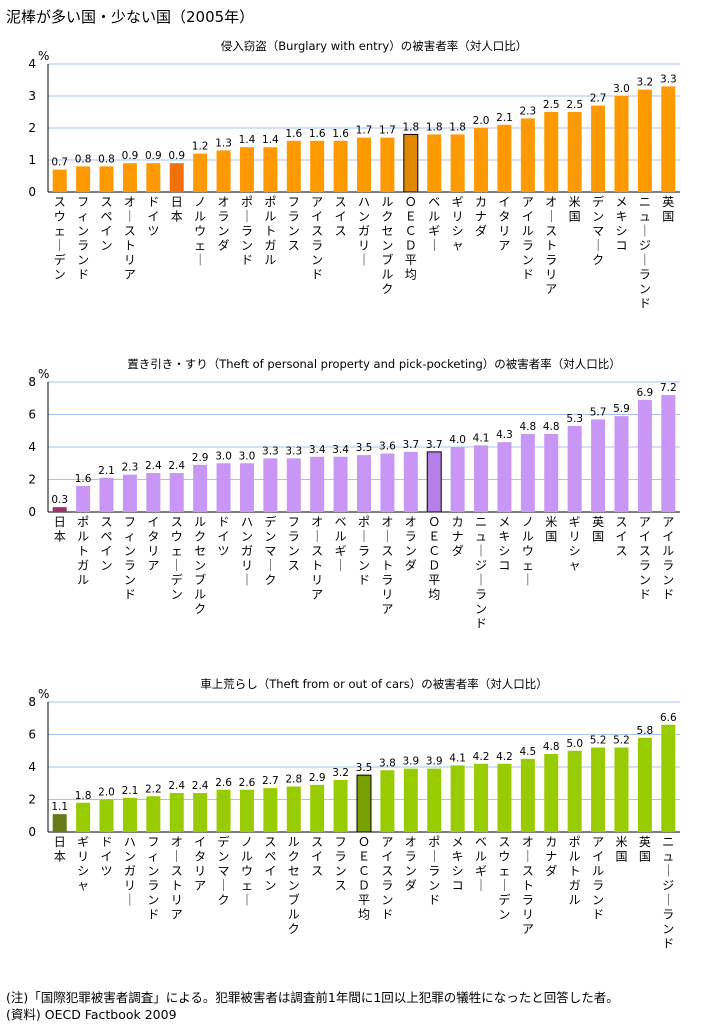  I want to click on x-tick-label: ギリシャ, so click(458, 224).